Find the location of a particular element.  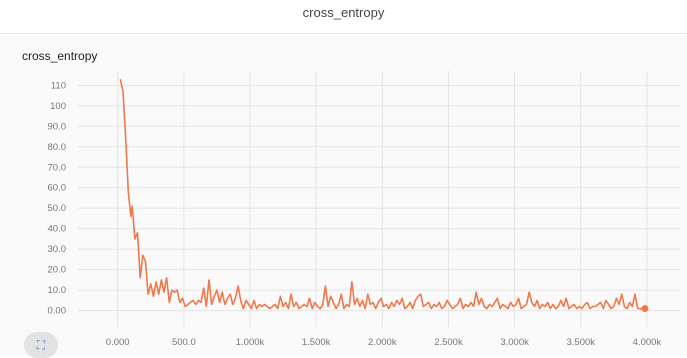

y-tick-label: 80.0 is located at coordinates (57, 147).